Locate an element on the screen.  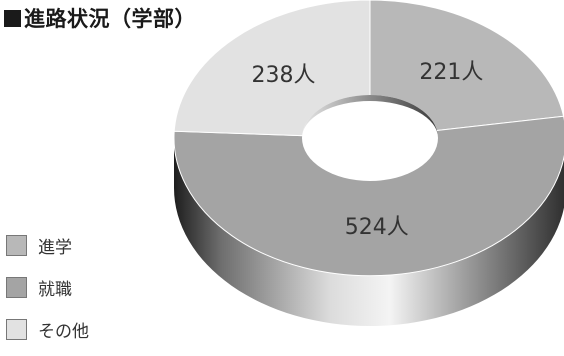
legend-item-1: 就職 is located at coordinates (47, 287).